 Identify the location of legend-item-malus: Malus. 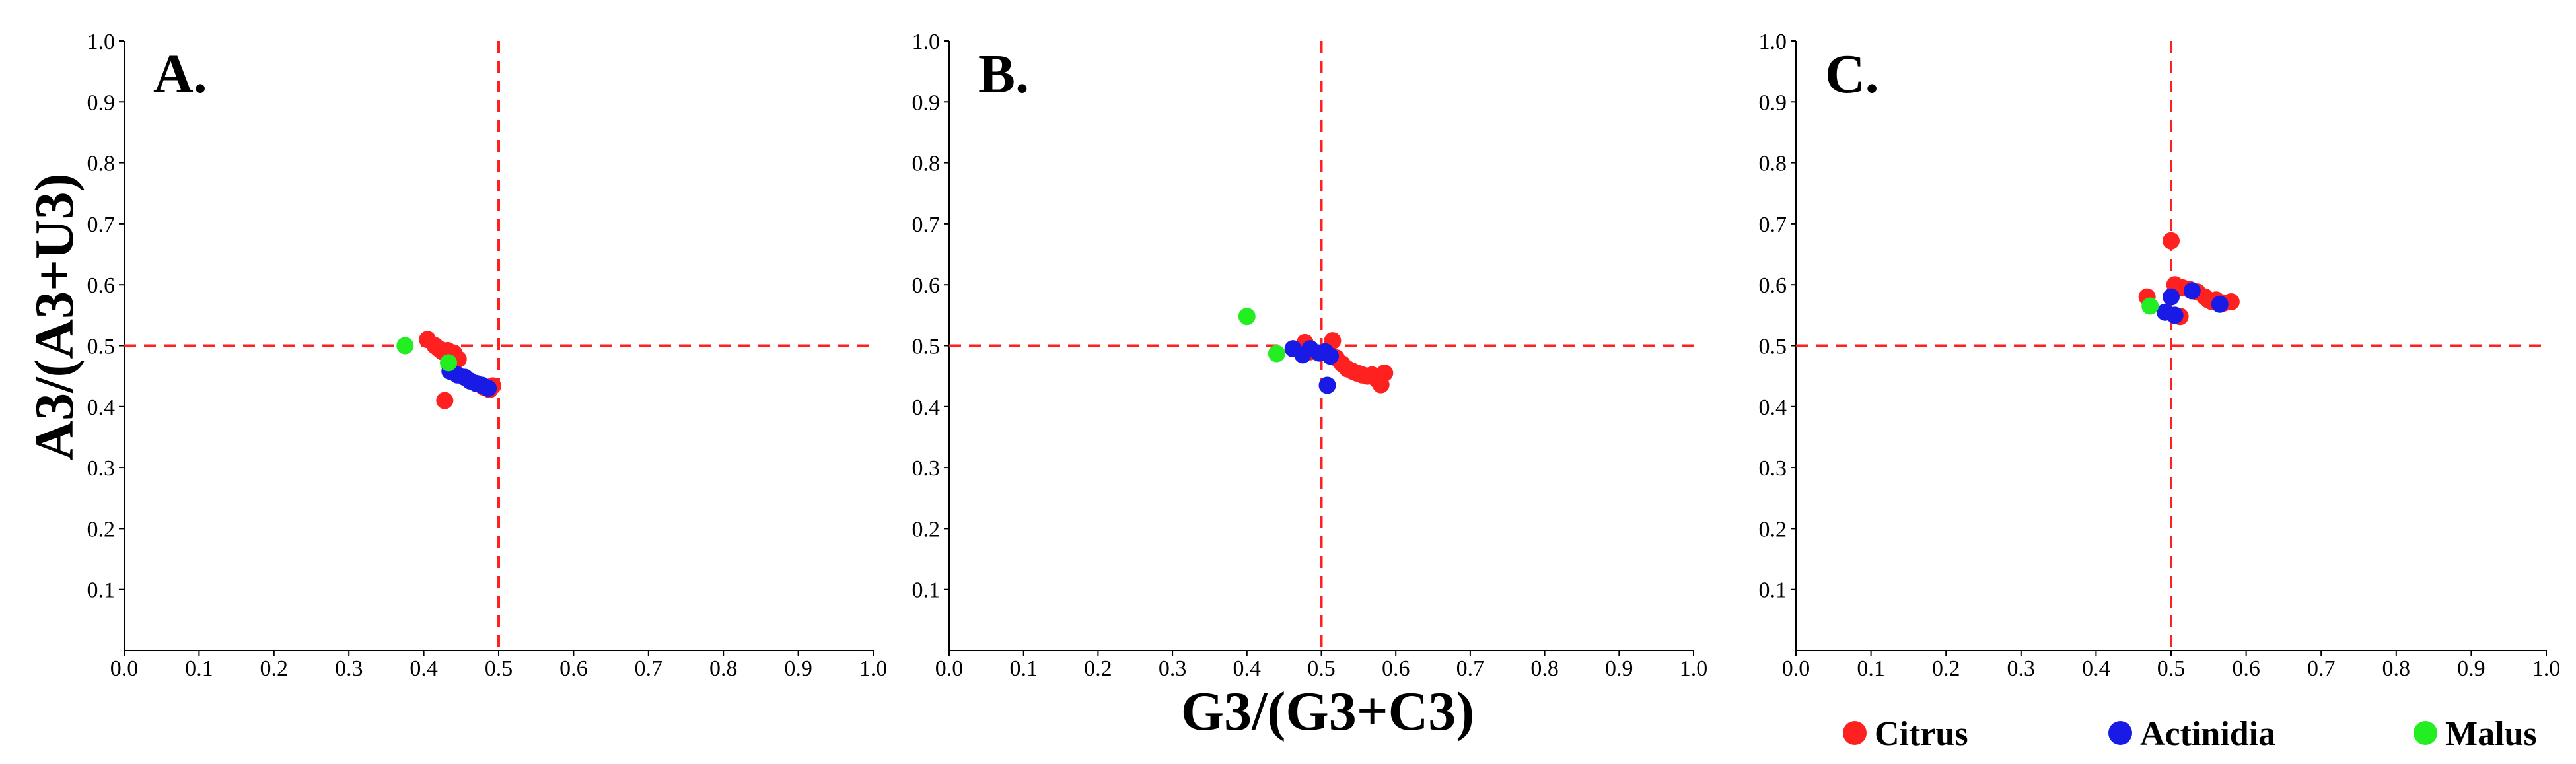
(2475, 734).